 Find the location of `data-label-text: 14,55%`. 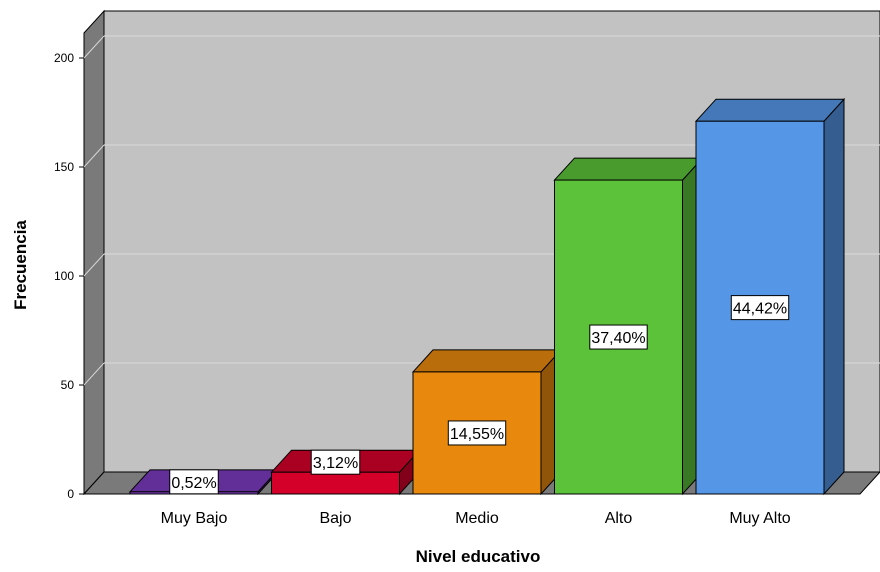

data-label-text: 14,55% is located at coordinates (477, 434).